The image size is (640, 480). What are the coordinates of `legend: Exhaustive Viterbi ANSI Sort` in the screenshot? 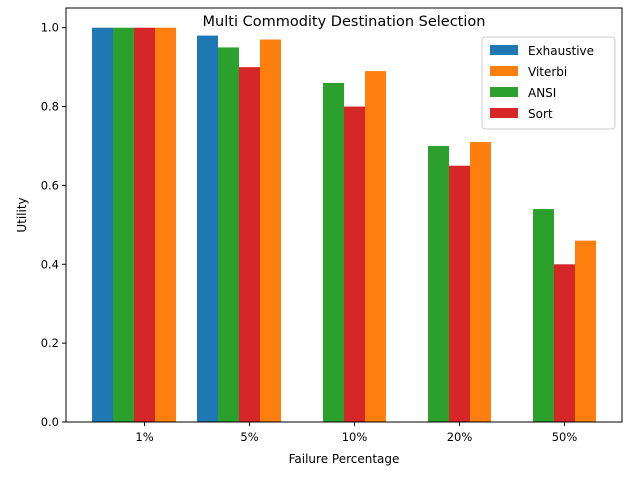 It's located at (548, 83).